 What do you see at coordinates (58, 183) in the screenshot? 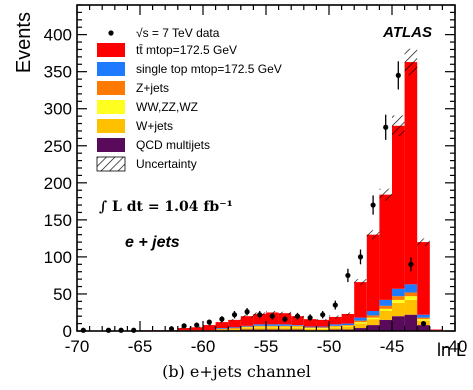
I see `y-tick-labels: 0 50 100 150 200 250 300 350 400` at bounding box center [58, 183].